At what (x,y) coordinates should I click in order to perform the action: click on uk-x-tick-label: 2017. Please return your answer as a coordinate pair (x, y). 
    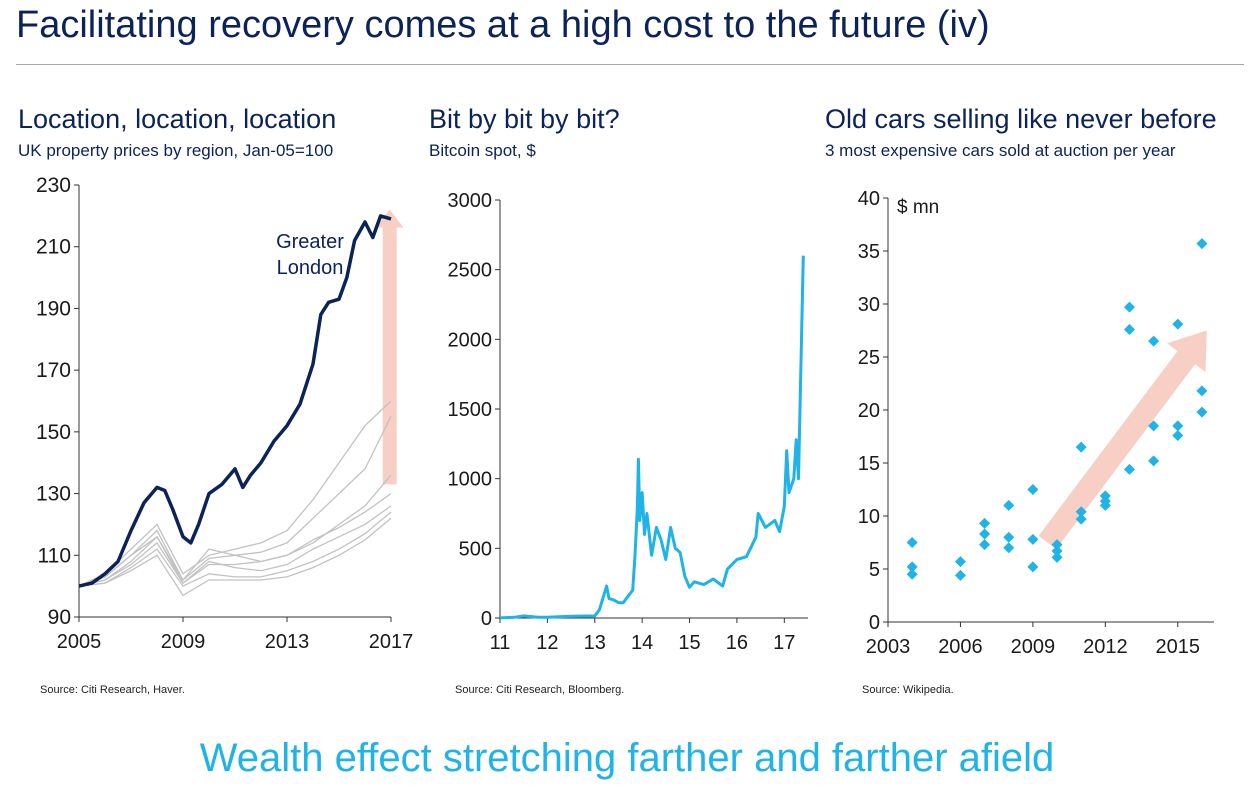
    Looking at the image, I should click on (391, 642).